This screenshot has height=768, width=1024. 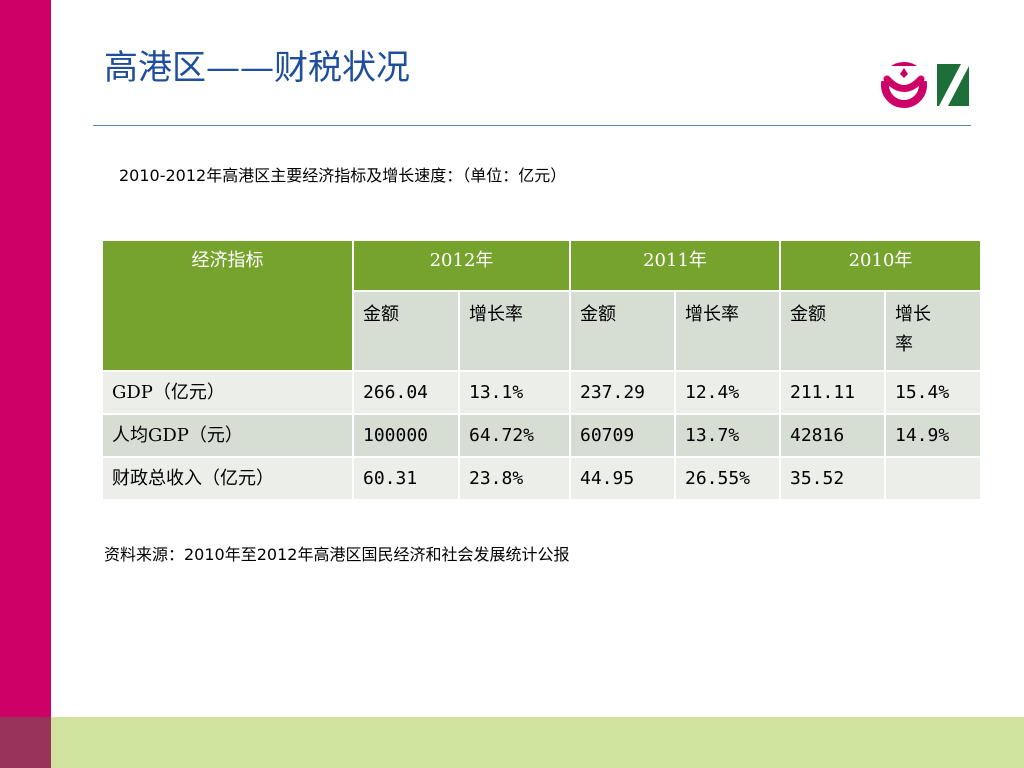 I want to click on header-year-2012: 2012年, so click(x=461, y=265).